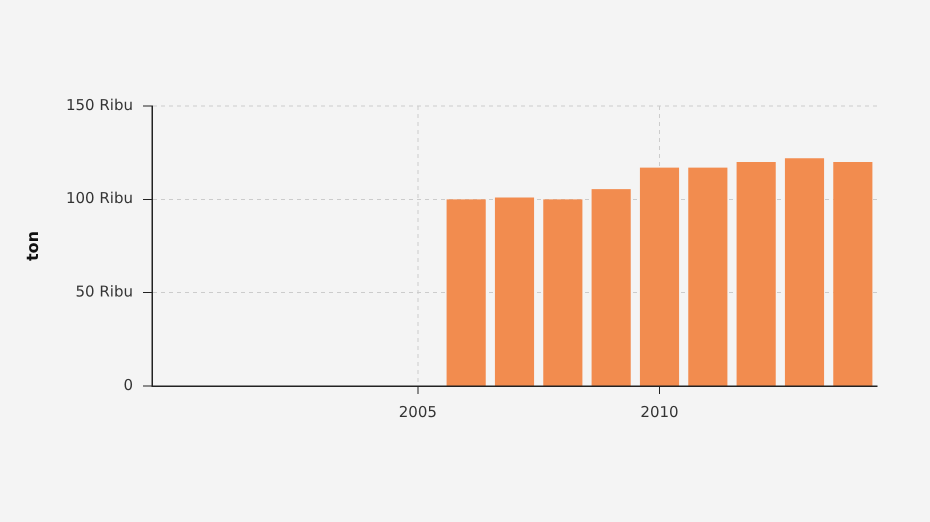 This screenshot has width=930, height=522. What do you see at coordinates (128, 385) in the screenshot?
I see `y-tick-label: 0` at bounding box center [128, 385].